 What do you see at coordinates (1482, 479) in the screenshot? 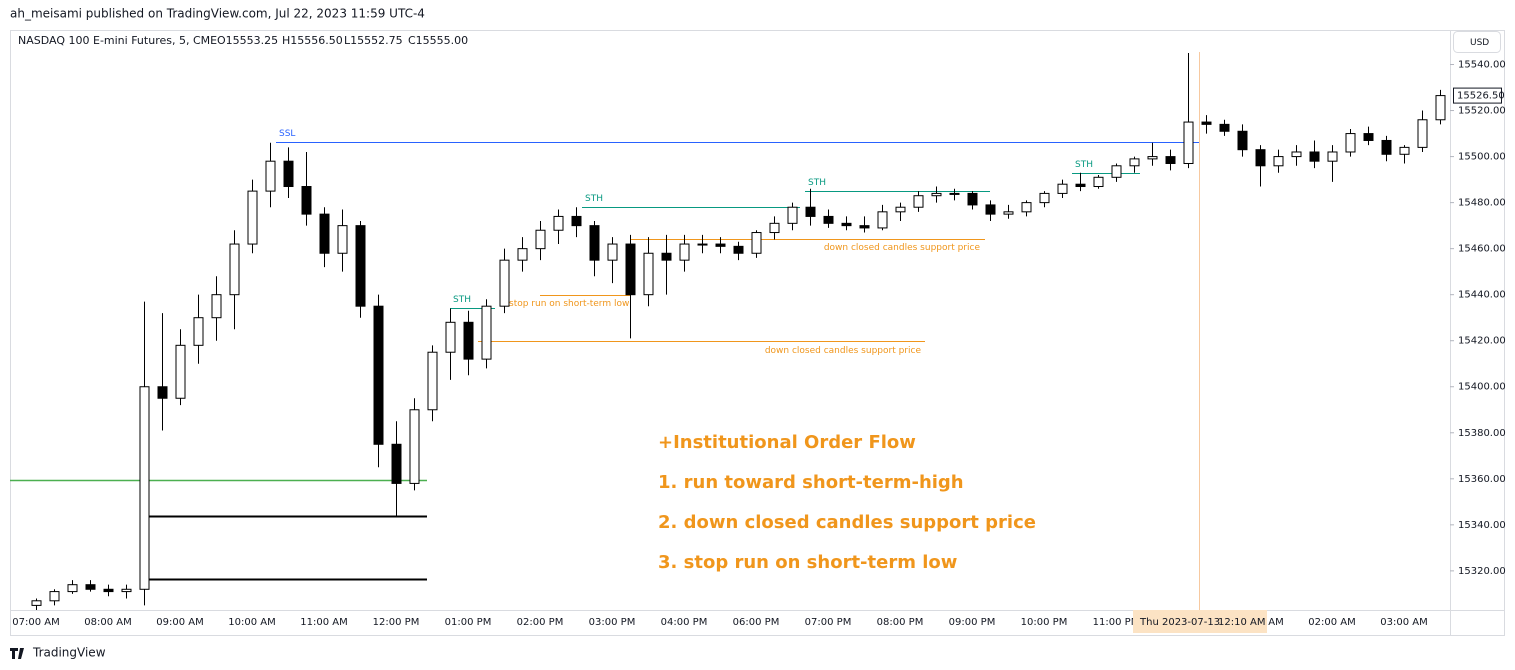
I see `y-tick-label: 15360.00` at bounding box center [1482, 479].